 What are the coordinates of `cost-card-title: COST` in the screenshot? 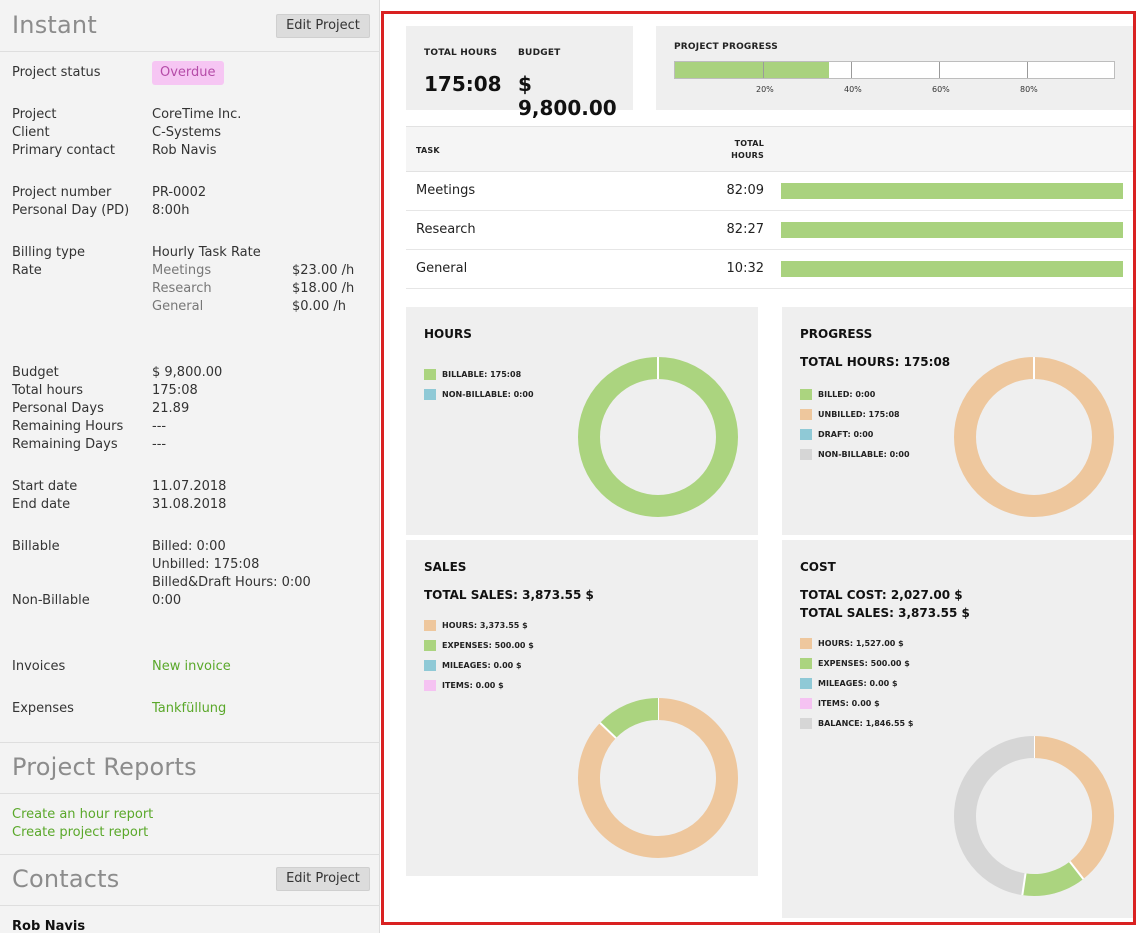 It's located at (818, 567).